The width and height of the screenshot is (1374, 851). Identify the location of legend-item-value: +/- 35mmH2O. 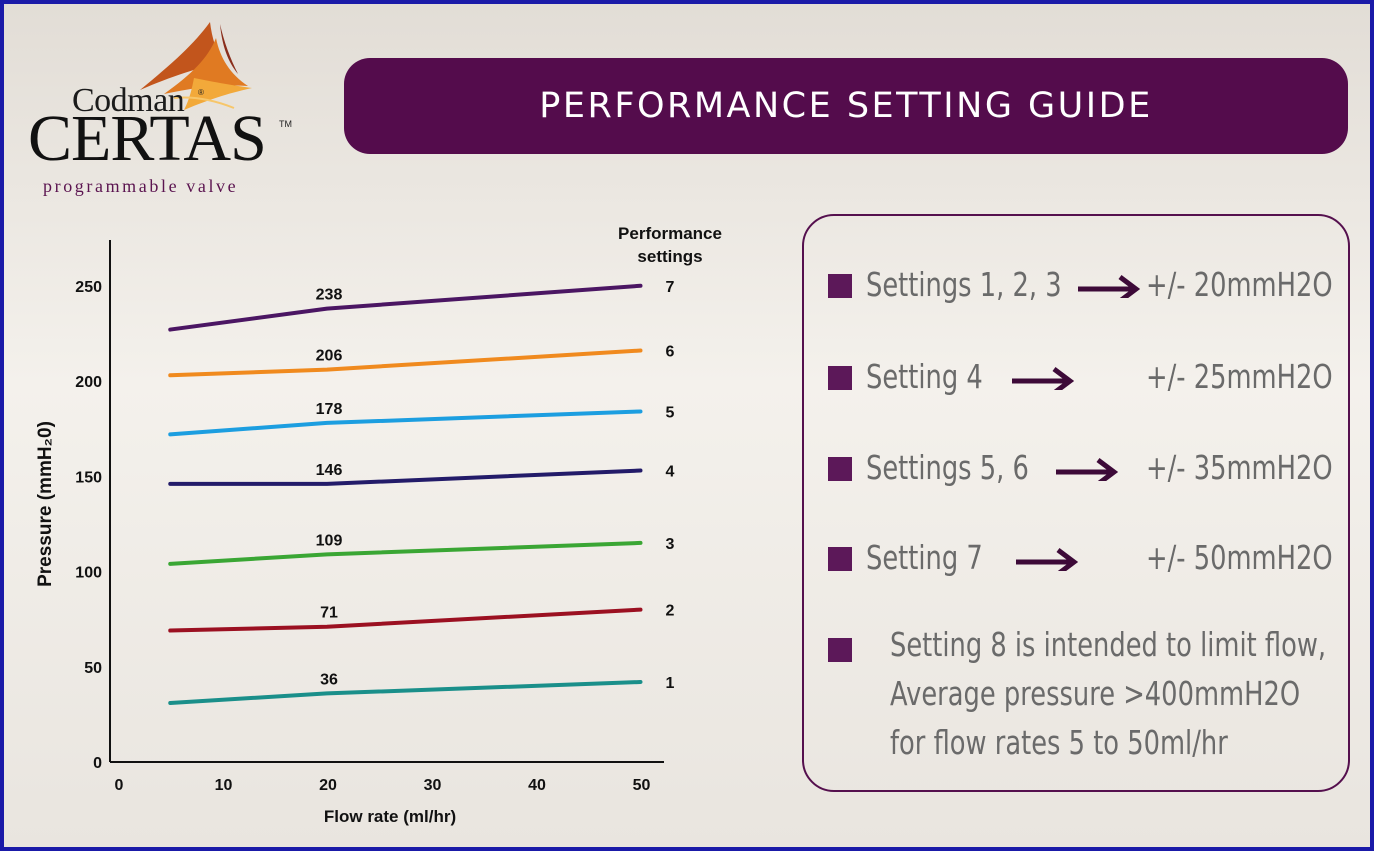
(1239, 467).